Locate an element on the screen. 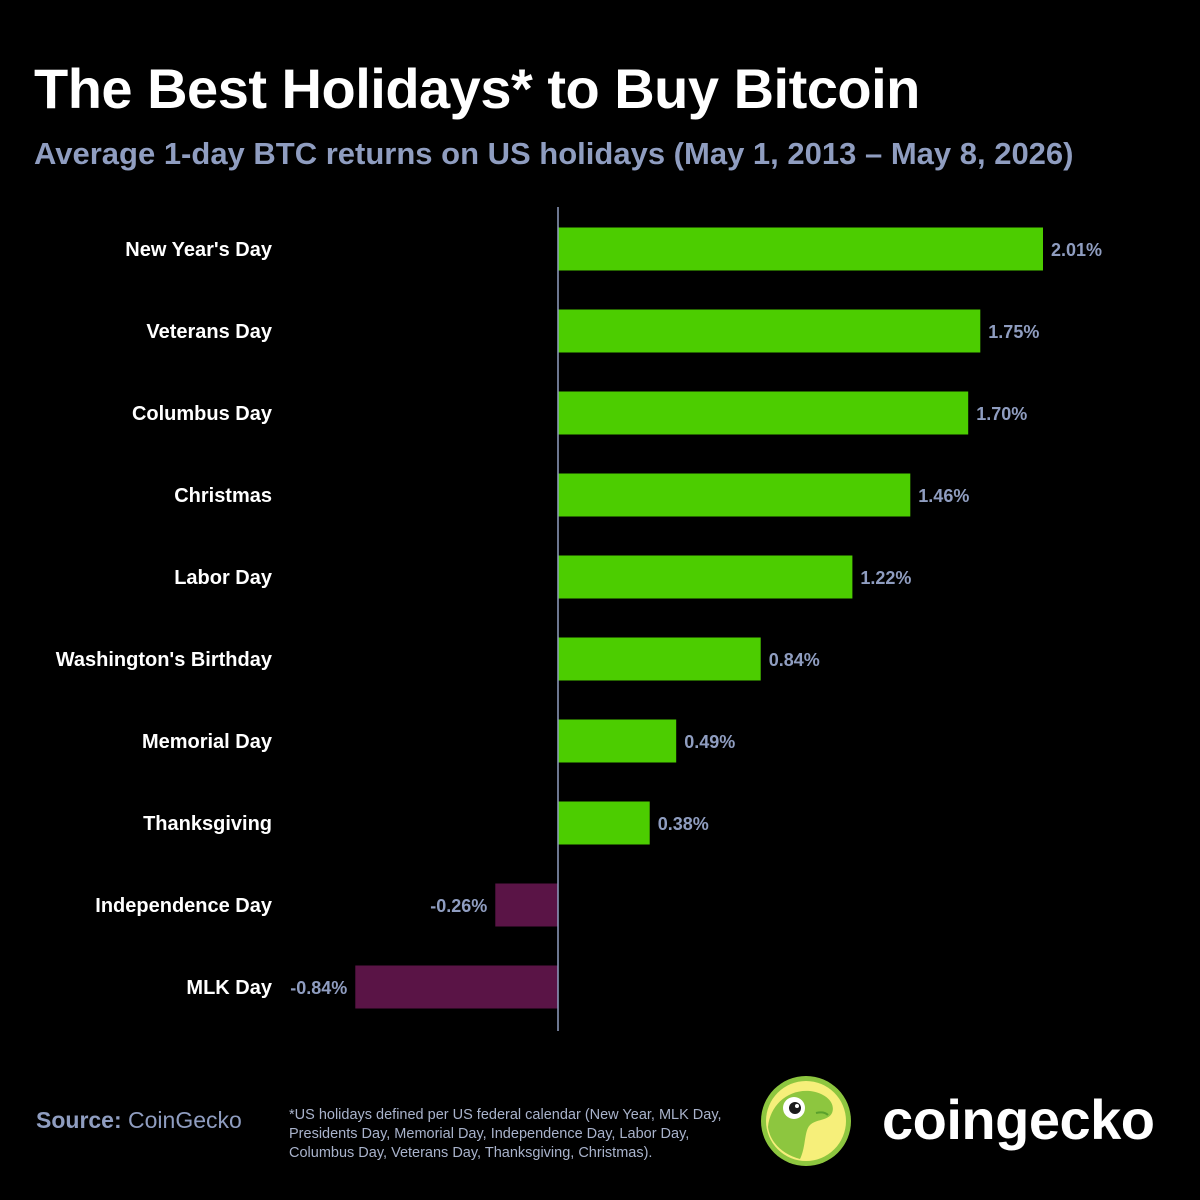  source-label: Source: is located at coordinates (79, 1120).